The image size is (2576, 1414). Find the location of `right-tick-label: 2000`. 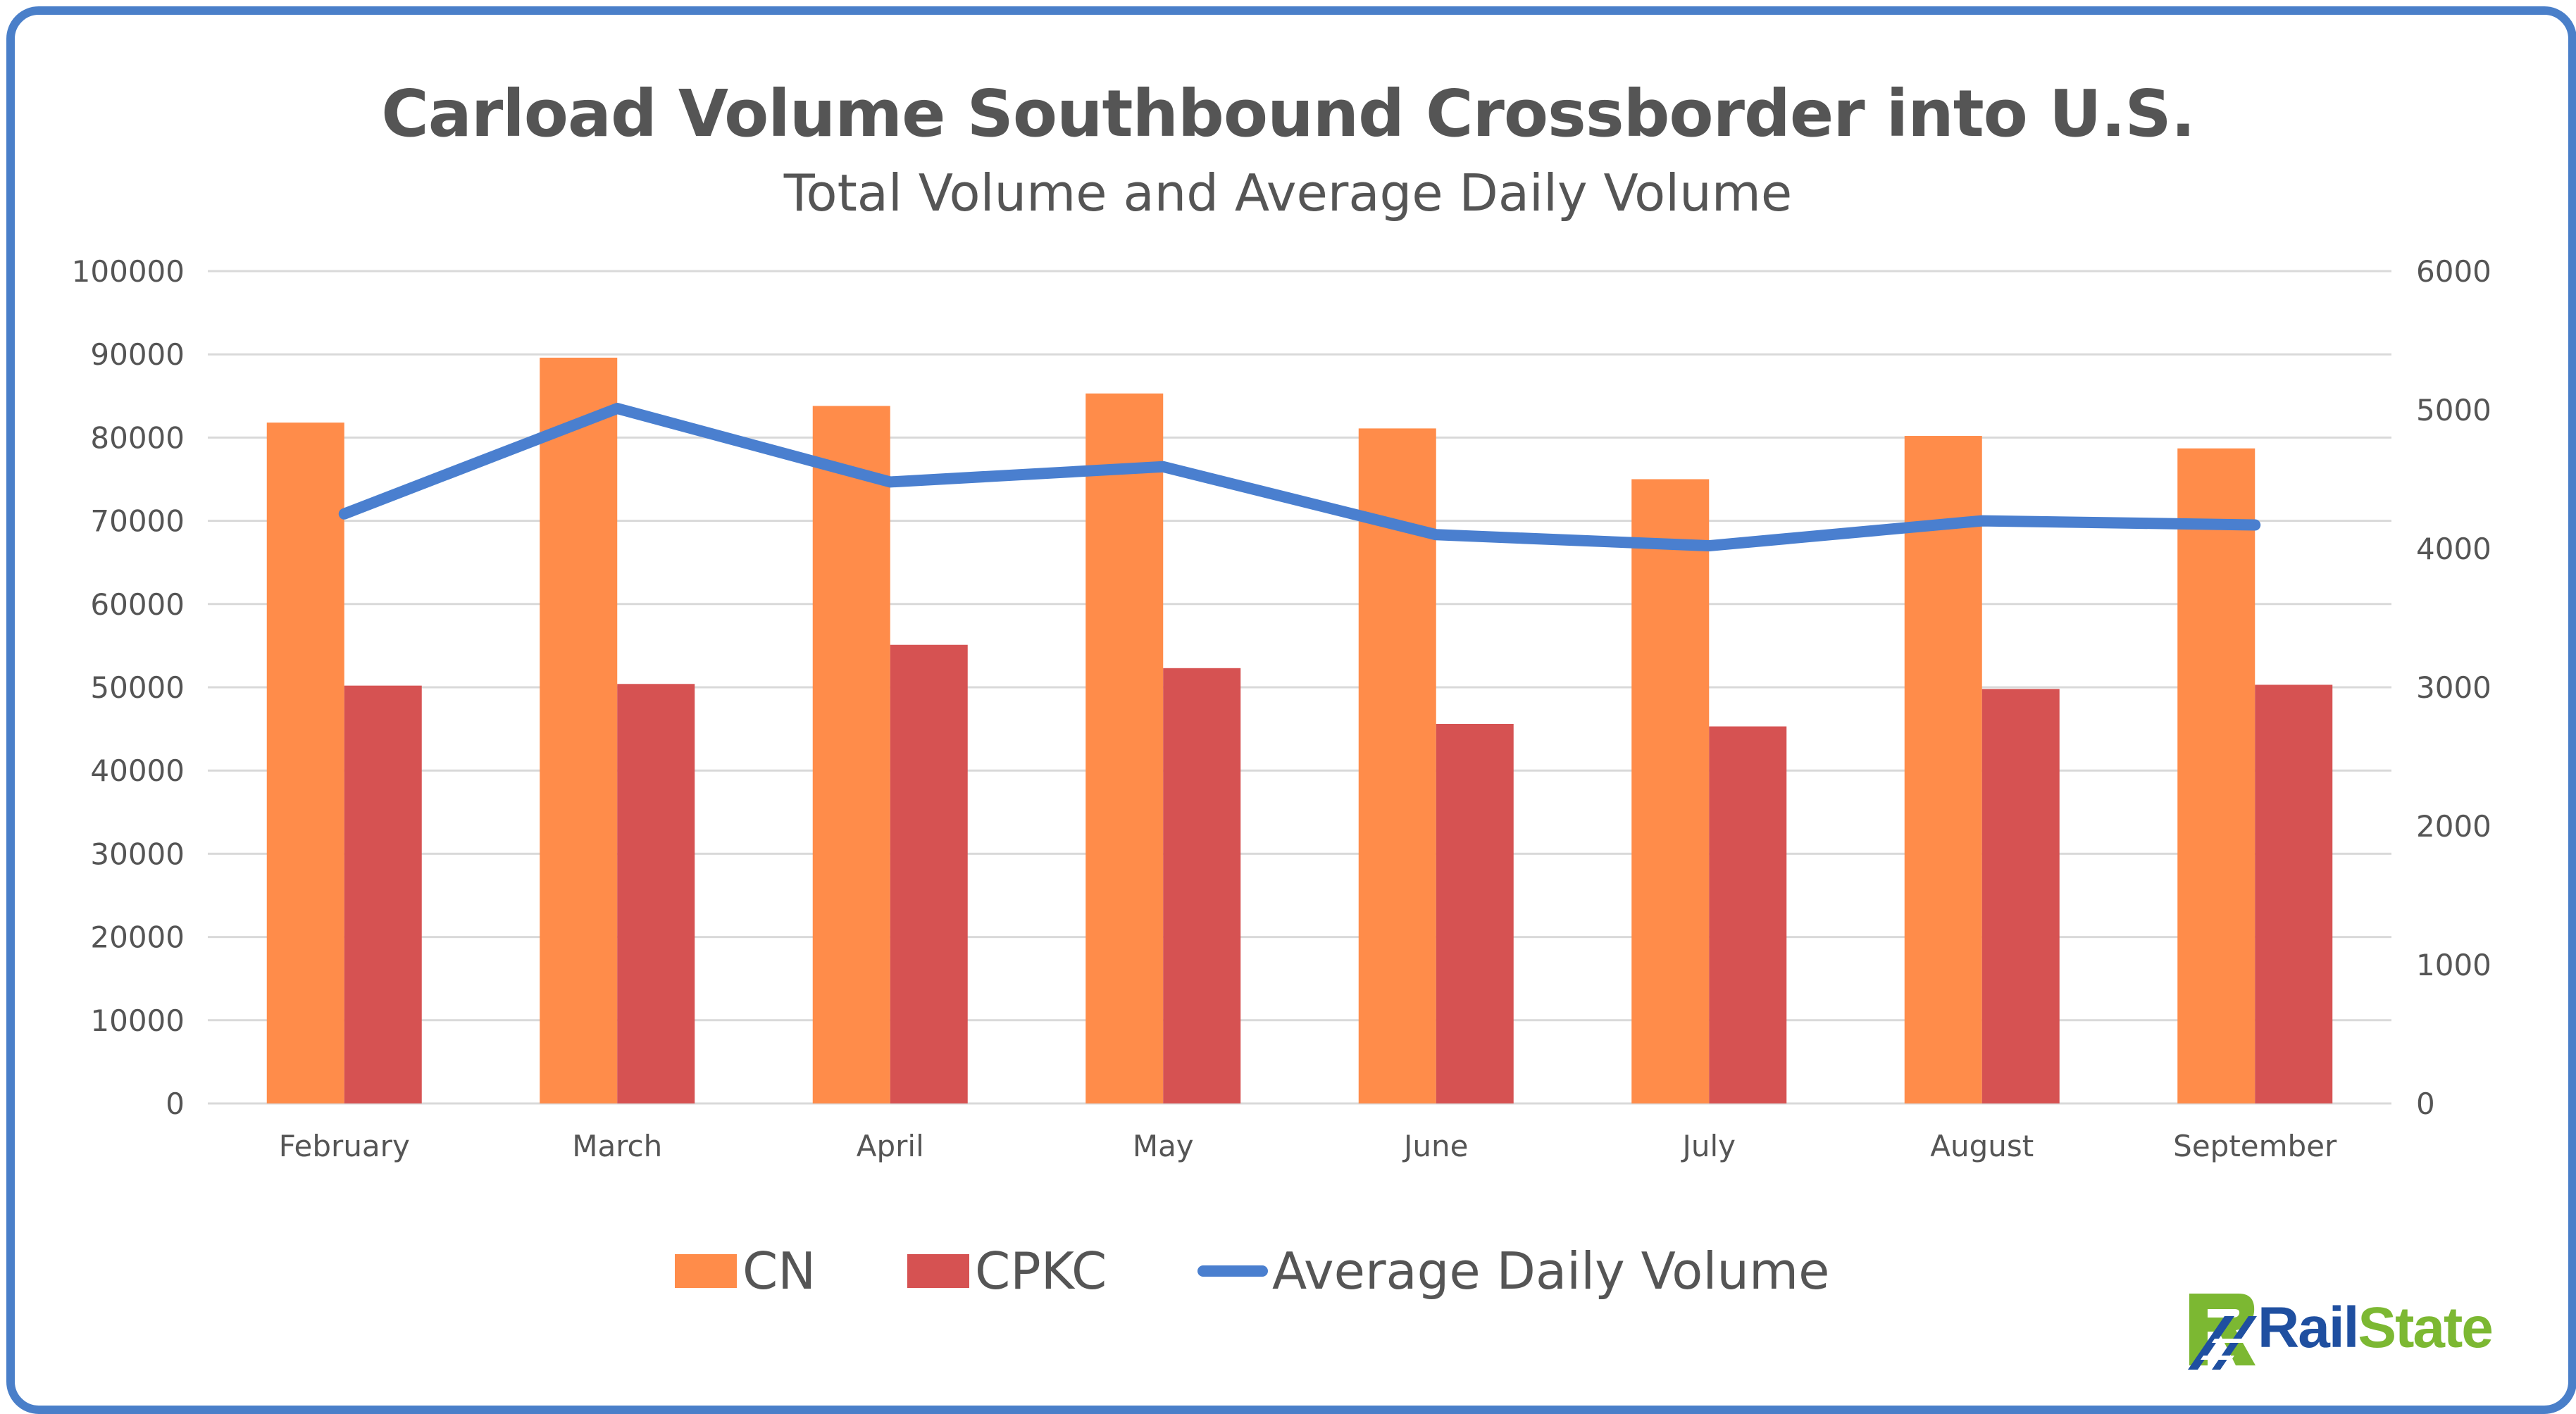

right-tick-label: 2000 is located at coordinates (2453, 826).